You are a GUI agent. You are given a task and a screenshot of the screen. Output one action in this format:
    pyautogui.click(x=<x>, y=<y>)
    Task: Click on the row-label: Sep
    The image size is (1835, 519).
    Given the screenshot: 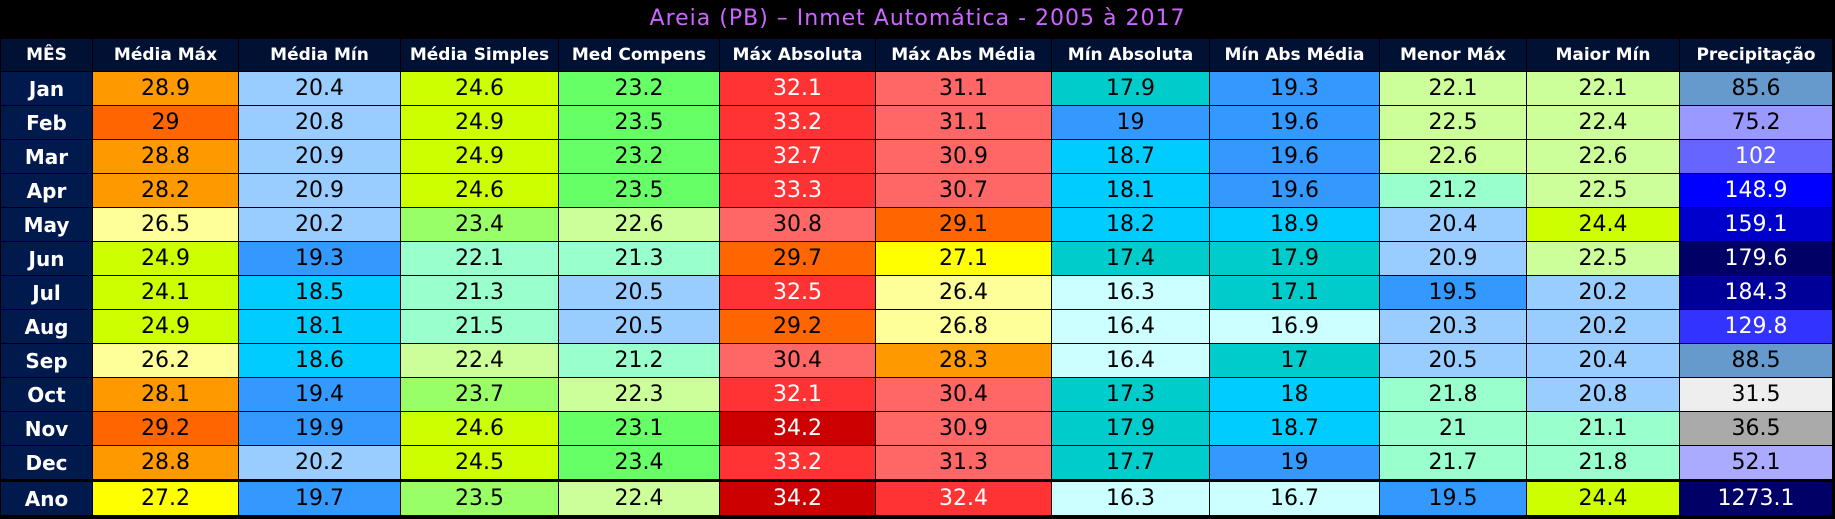 What is the action you would take?
    pyautogui.click(x=46, y=360)
    